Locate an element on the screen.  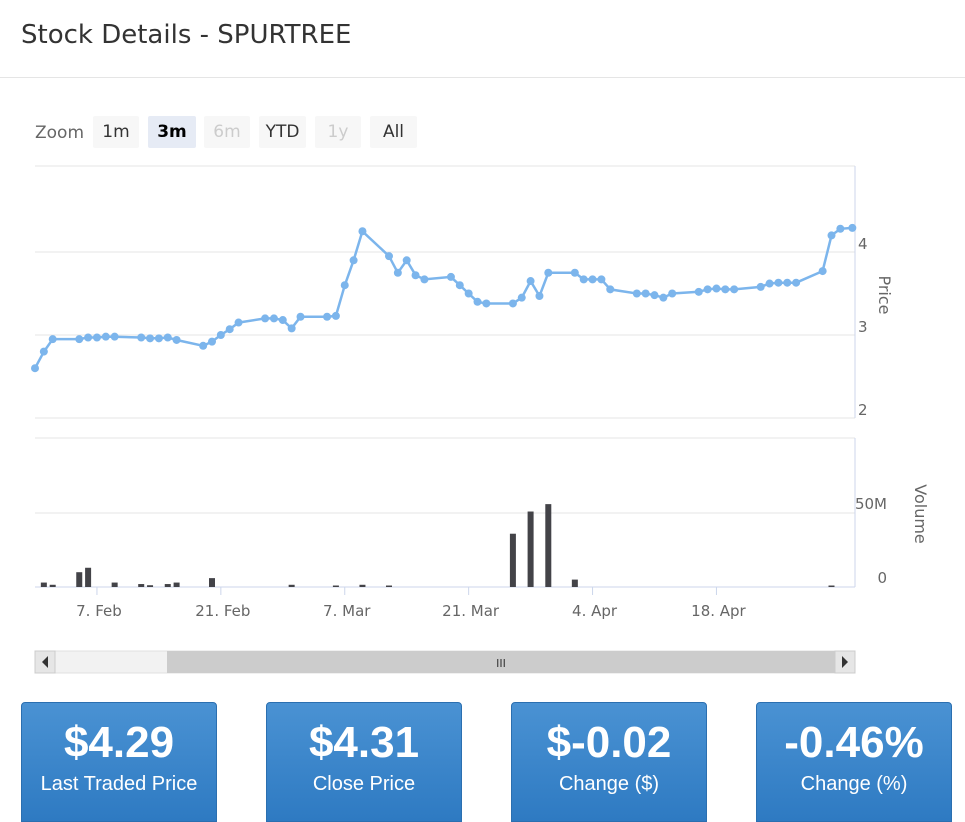
zoom-button-1m is located at coordinates (116, 132).